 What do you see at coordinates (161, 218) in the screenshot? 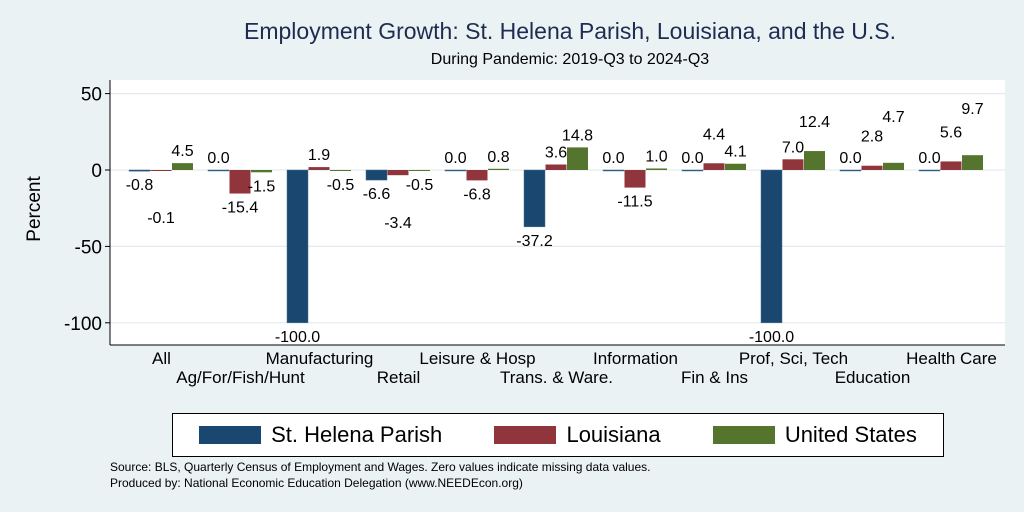
I see `data-label: -0.1` at bounding box center [161, 218].